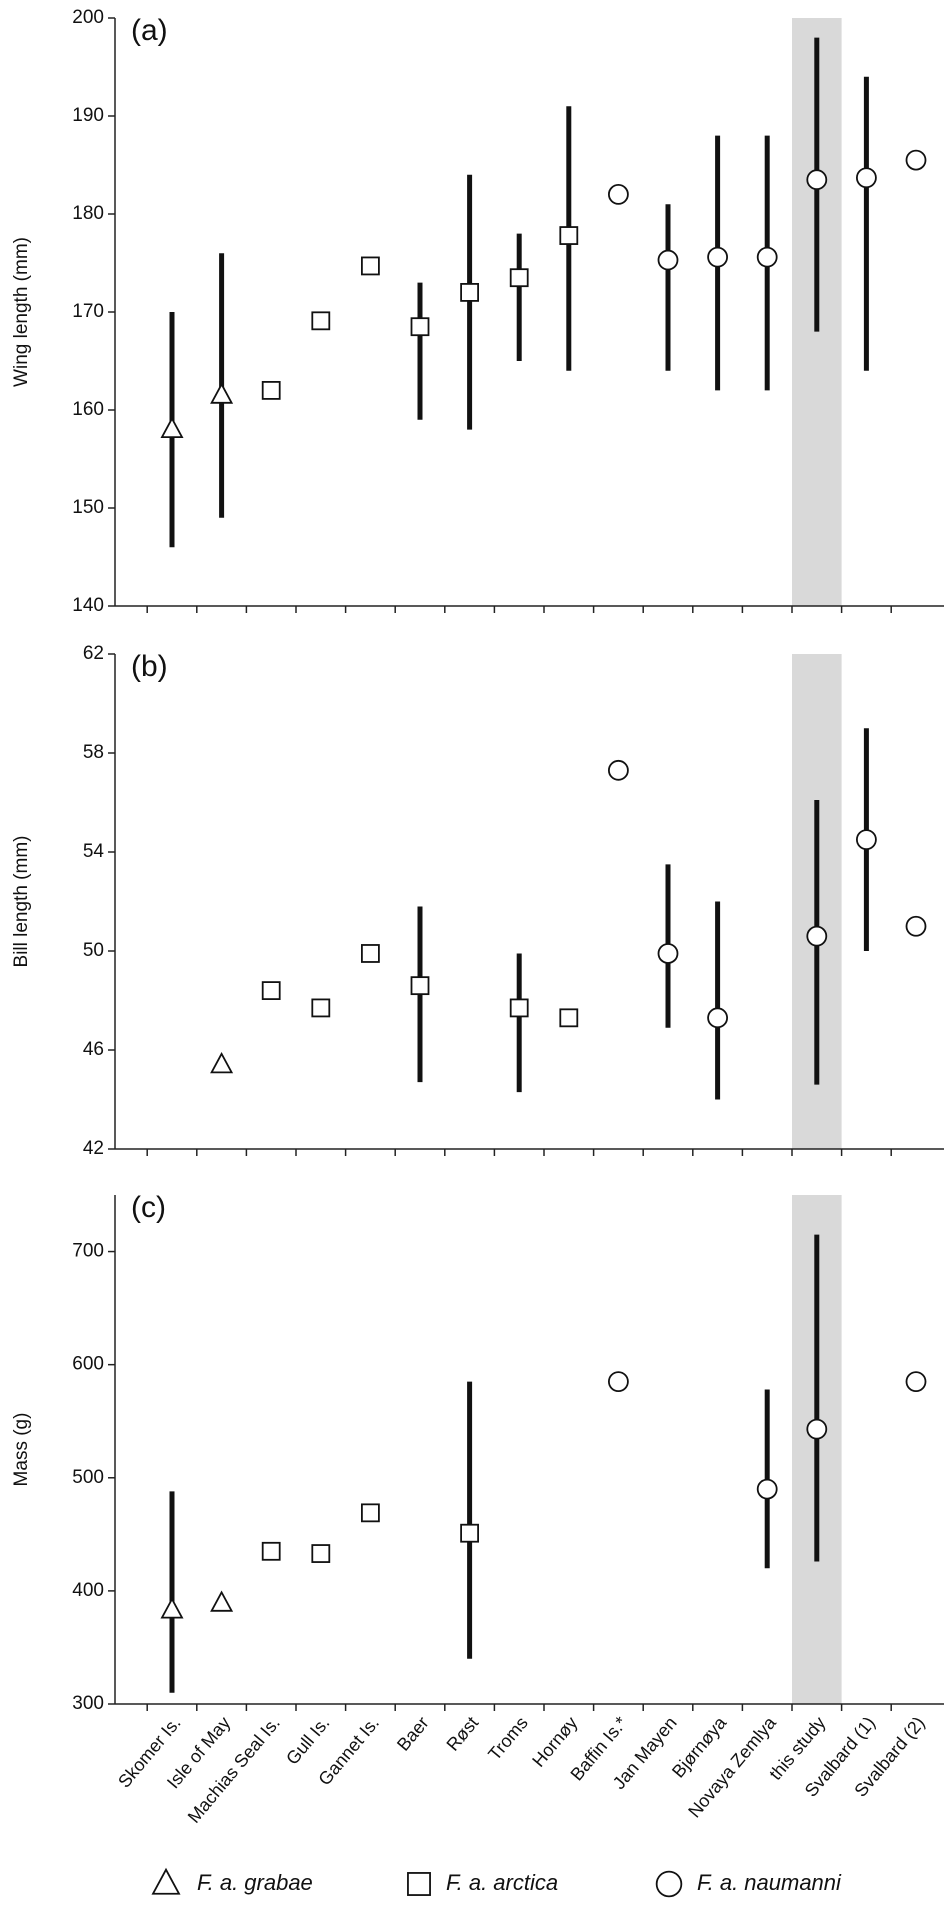 Image resolution: width=950 pixels, height=1908 pixels. What do you see at coordinates (88, 213) in the screenshot?
I see `y-tick-label: 180` at bounding box center [88, 213].